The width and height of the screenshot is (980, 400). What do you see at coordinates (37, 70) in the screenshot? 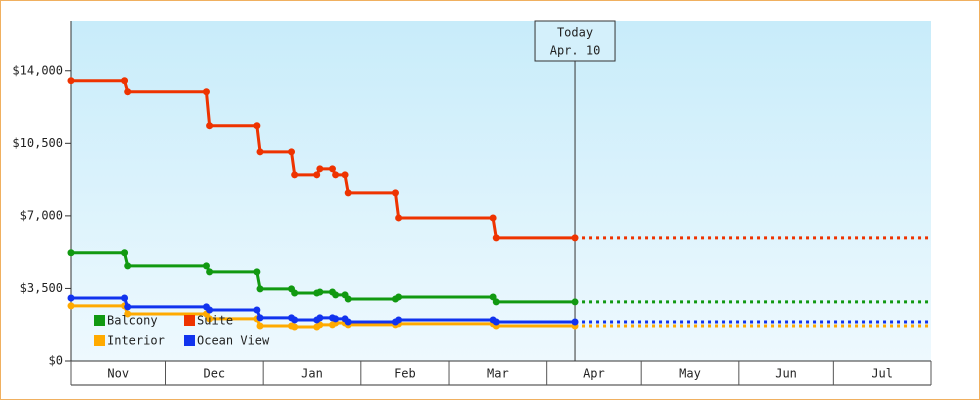
I see `y-tick-label: $14,000` at bounding box center [37, 70].